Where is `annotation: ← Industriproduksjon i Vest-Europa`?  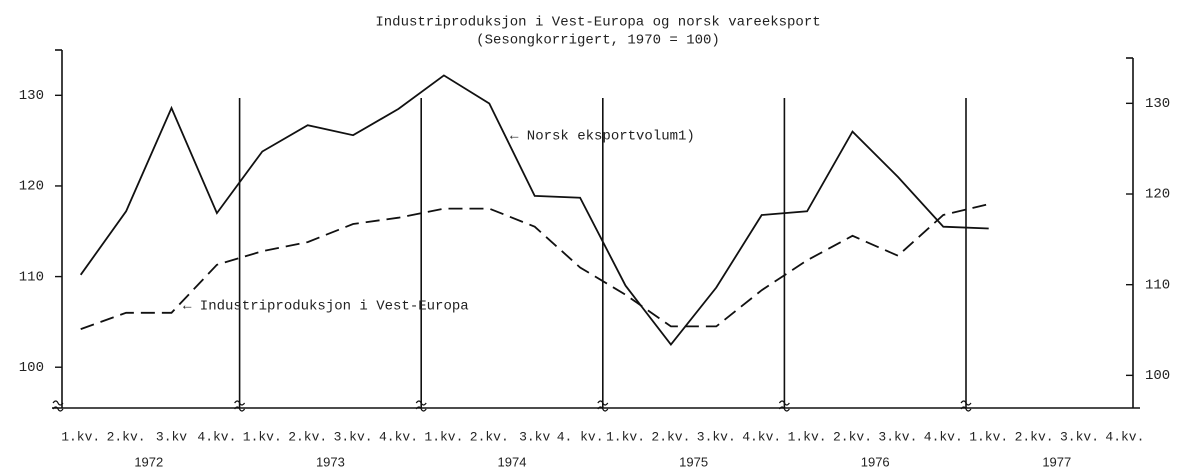 annotation: ← Industriproduksjon i Vest-Europa is located at coordinates (326, 307).